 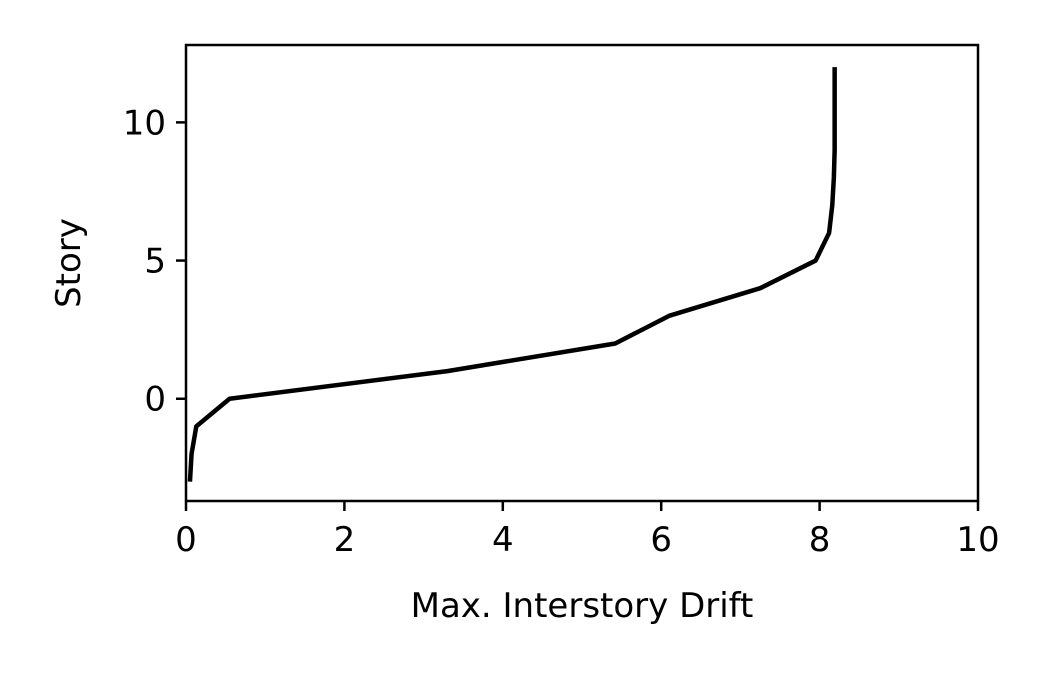 What do you see at coordinates (69, 263) in the screenshot?
I see `y-axis-label: Story` at bounding box center [69, 263].